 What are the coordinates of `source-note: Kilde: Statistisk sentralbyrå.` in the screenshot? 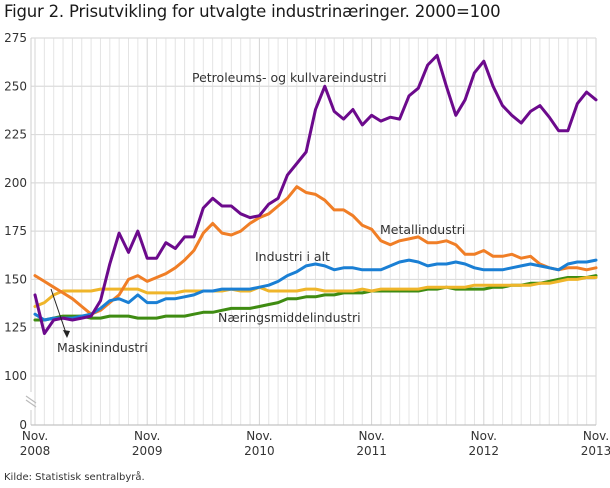 It's located at (74, 477).